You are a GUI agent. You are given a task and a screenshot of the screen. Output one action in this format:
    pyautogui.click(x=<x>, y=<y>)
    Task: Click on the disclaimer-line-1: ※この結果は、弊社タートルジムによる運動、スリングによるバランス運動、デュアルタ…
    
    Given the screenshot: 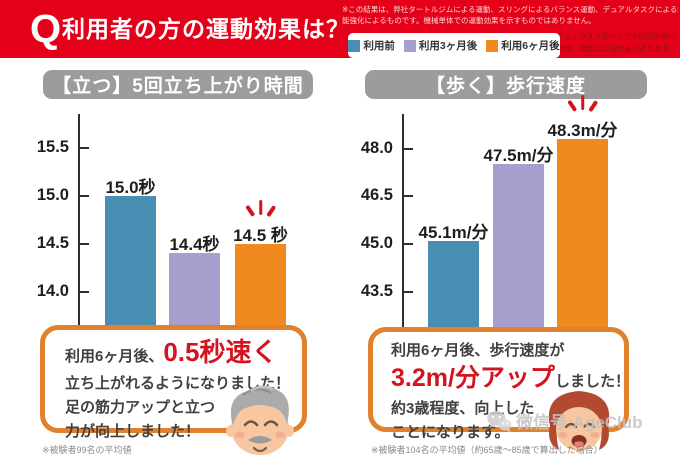 What is the action you would take?
    pyautogui.click(x=510, y=9)
    